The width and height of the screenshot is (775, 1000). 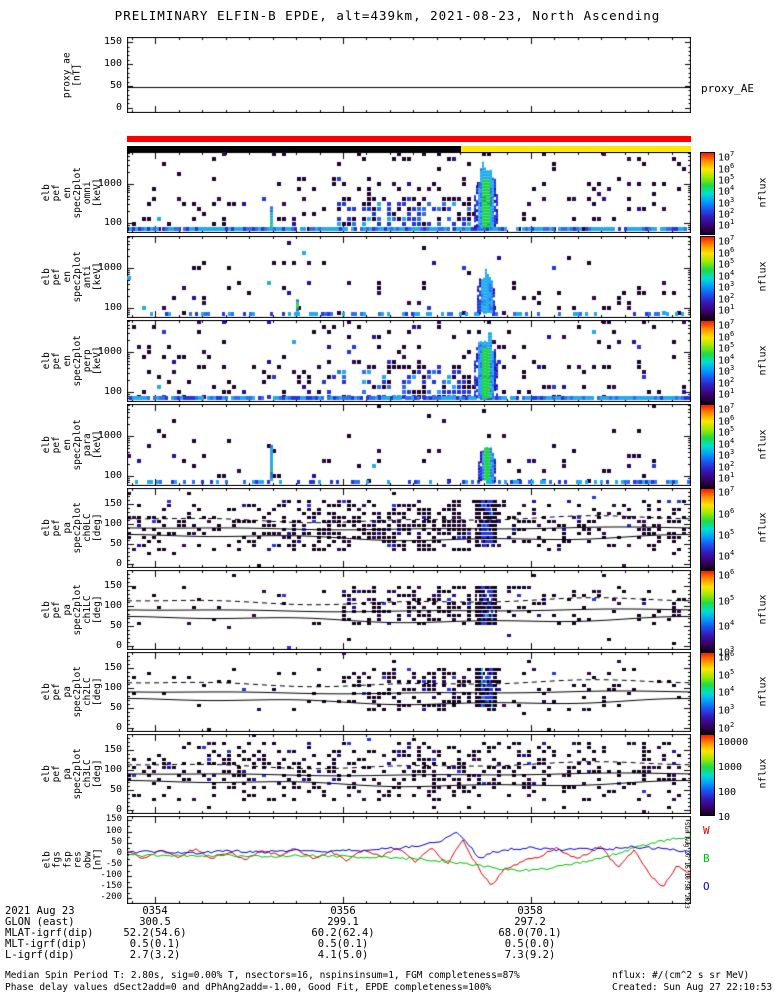 What do you see at coordinates (707, 278) in the screenshot?
I see `en_anti-colorbar` at bounding box center [707, 278].